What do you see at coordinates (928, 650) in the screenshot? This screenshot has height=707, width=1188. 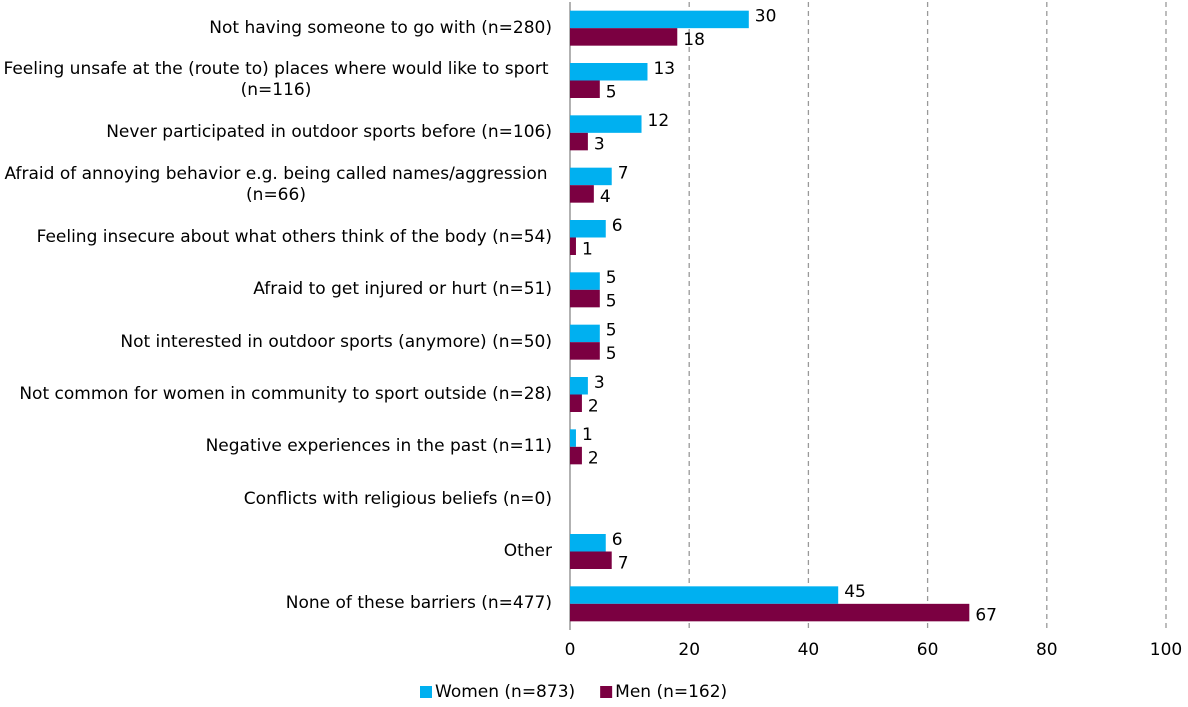 I see `x-tick-label: 60` at bounding box center [928, 650].